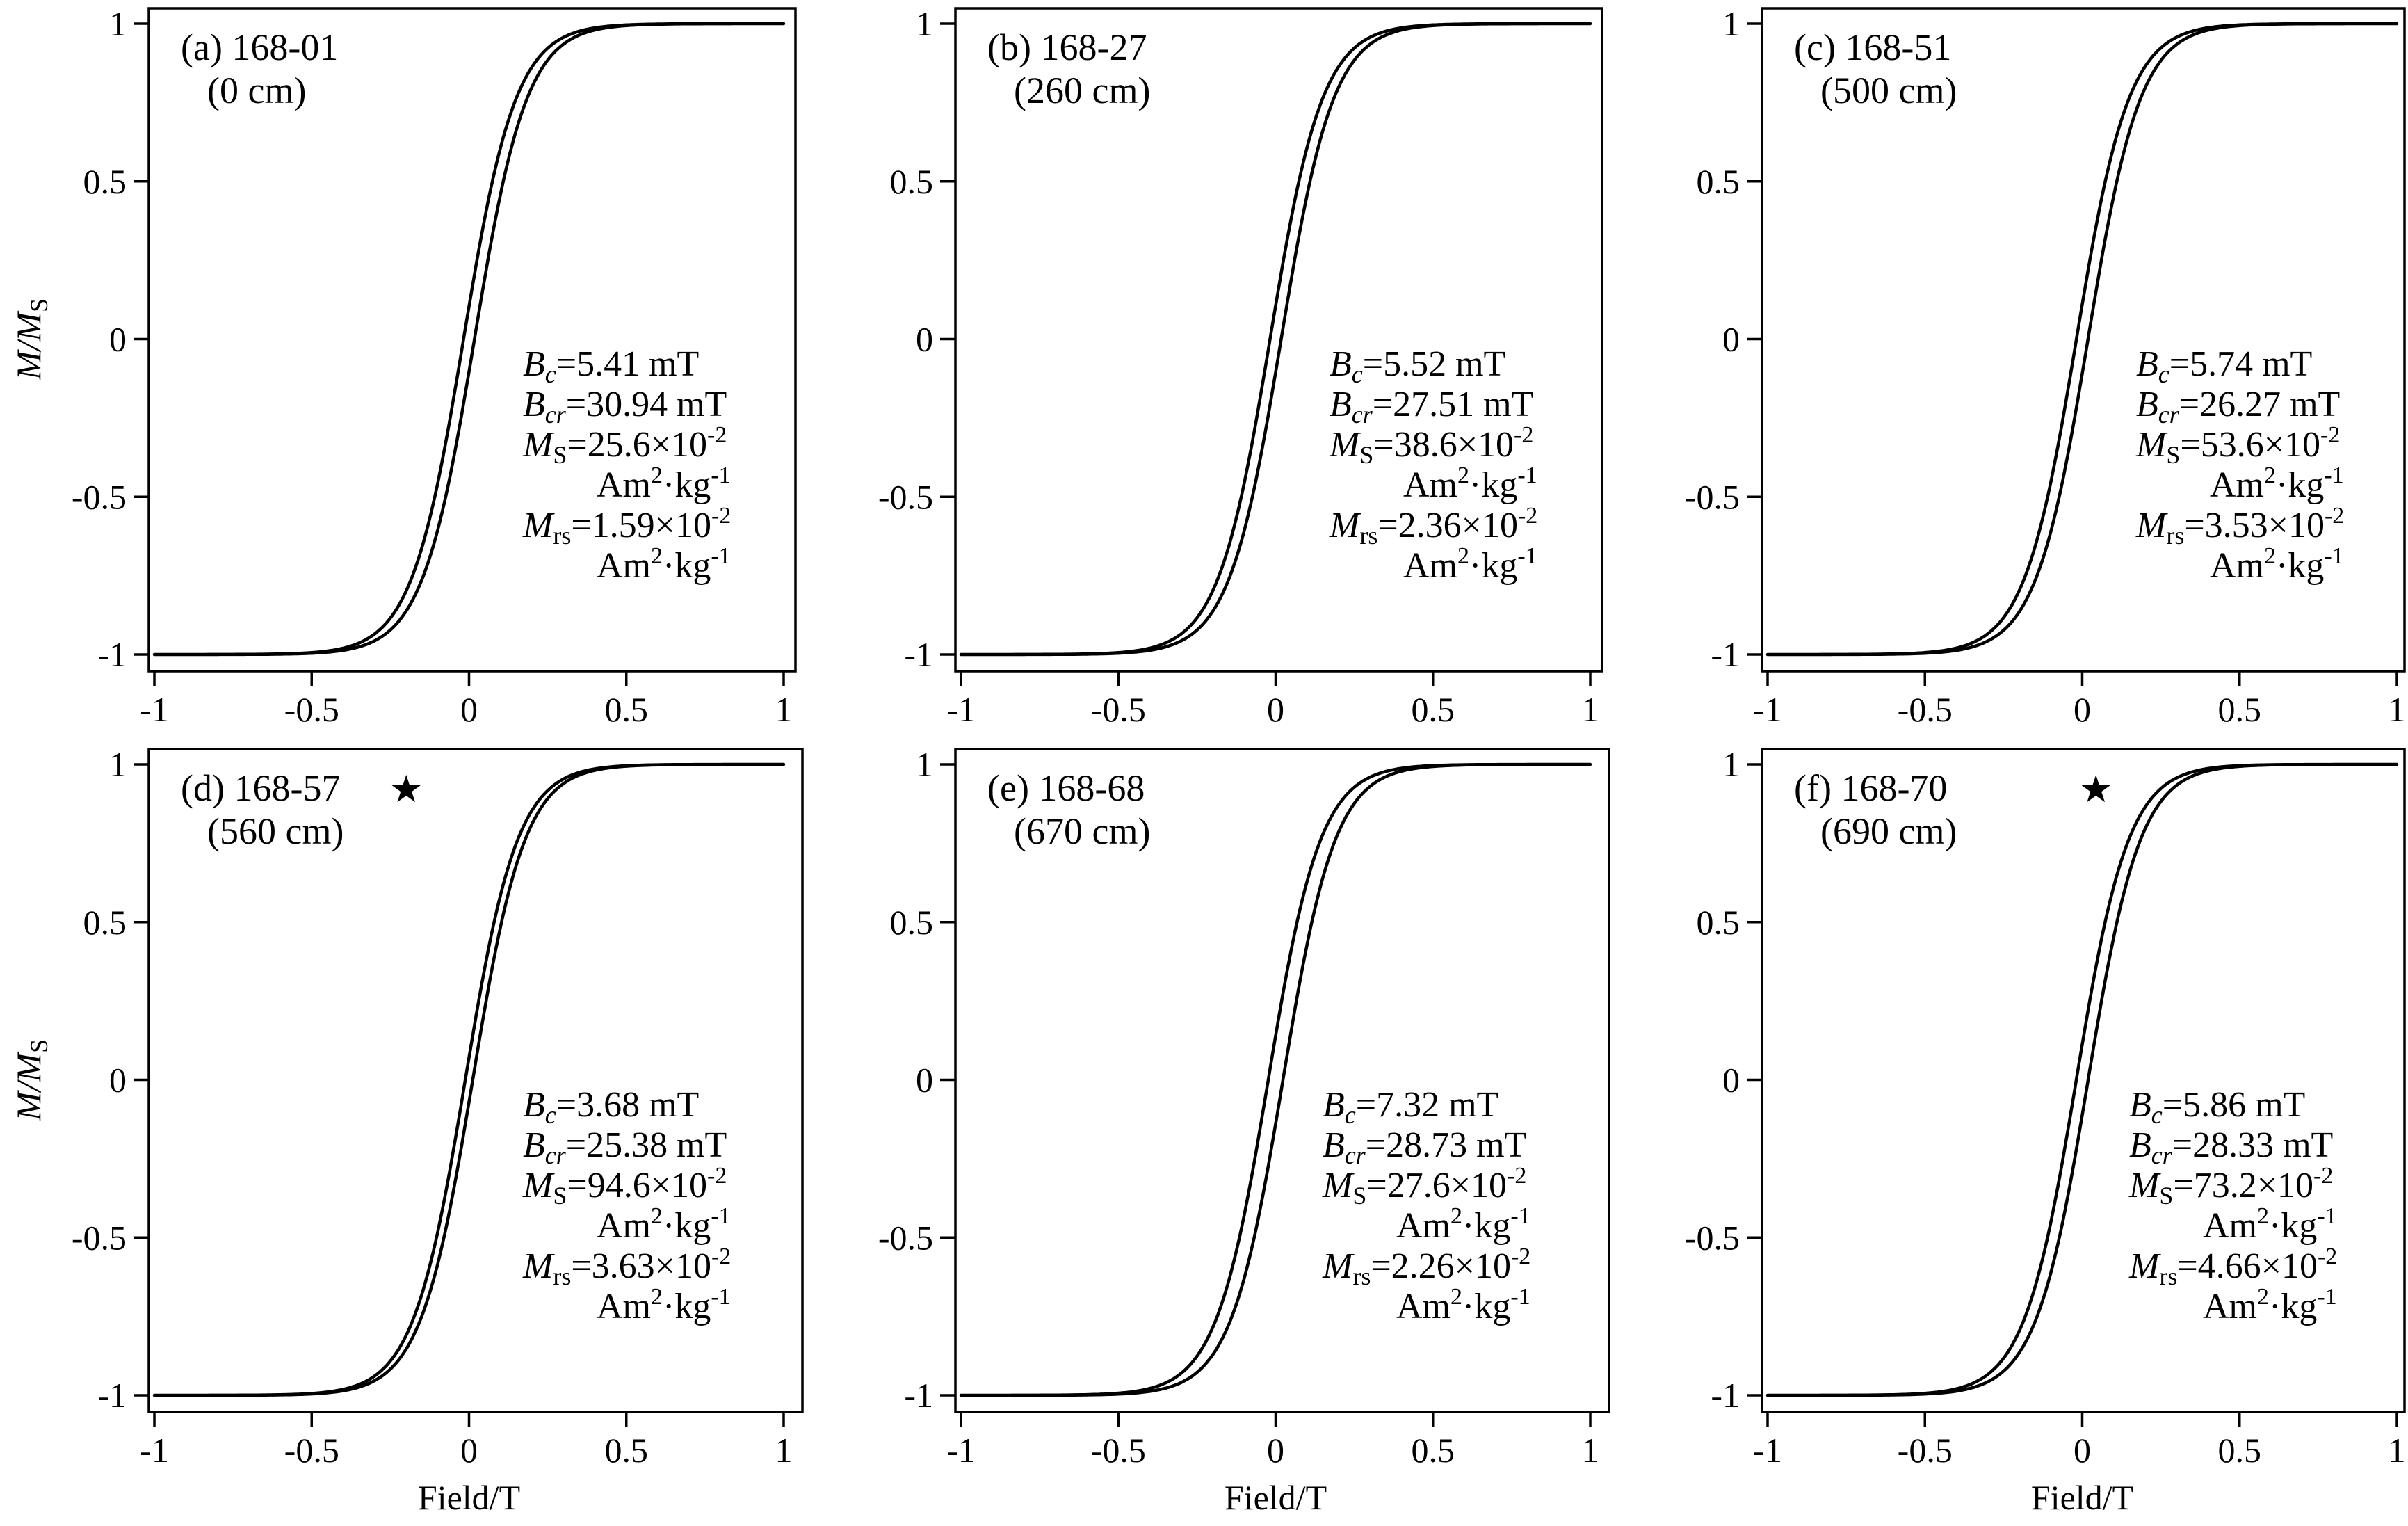 This screenshot has height=1526, width=2408. What do you see at coordinates (1430, 525) in the screenshot?
I see `param-value: 2.36` at bounding box center [1430, 525].